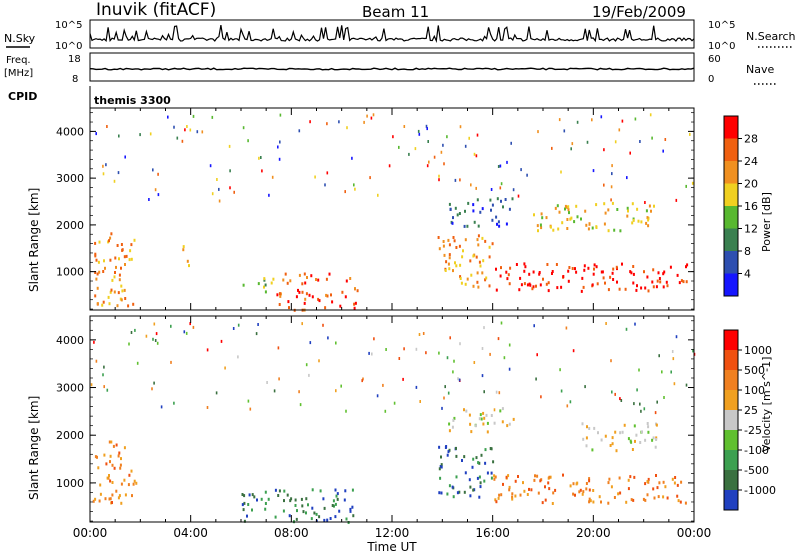 This screenshot has height=554, width=800. What do you see at coordinates (731, 420) in the screenshot?
I see `colorbar-frame` at bounding box center [731, 420].